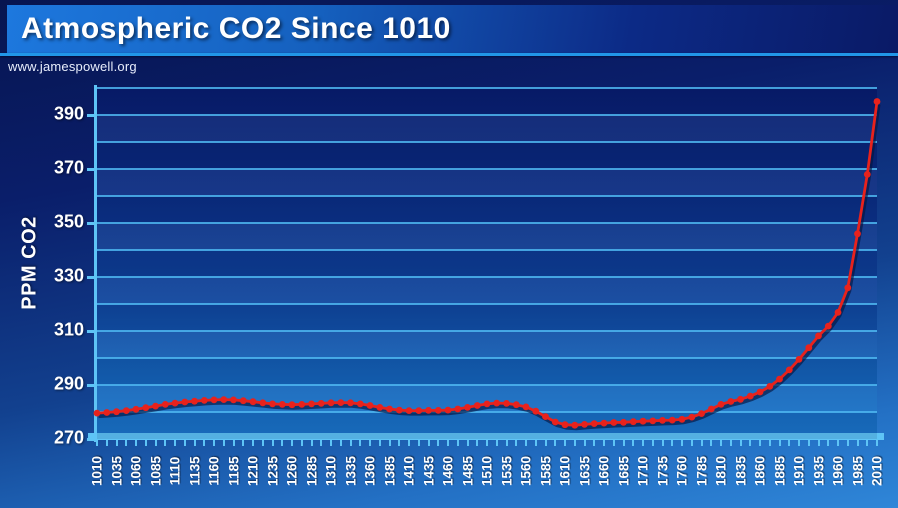 The image size is (898, 508). What do you see at coordinates (29, 263) in the screenshot?
I see `y-axis-title: PPM CO2` at bounding box center [29, 263].